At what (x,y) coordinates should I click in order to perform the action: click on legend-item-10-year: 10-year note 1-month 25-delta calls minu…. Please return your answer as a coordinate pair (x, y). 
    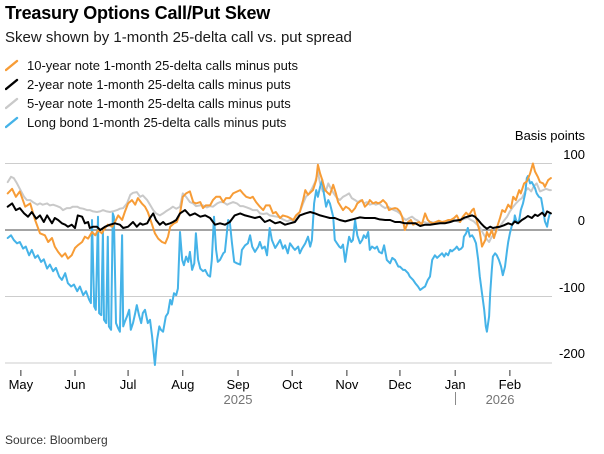
    Looking at the image, I should click on (151, 65).